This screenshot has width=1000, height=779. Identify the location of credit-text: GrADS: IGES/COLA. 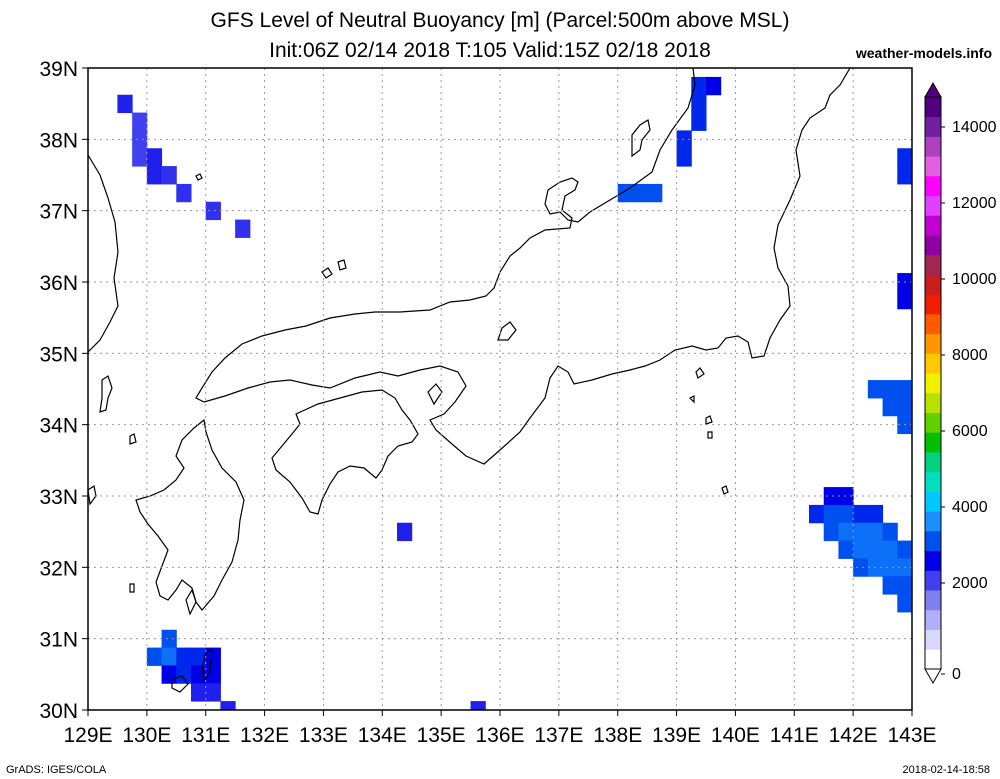
(56, 770).